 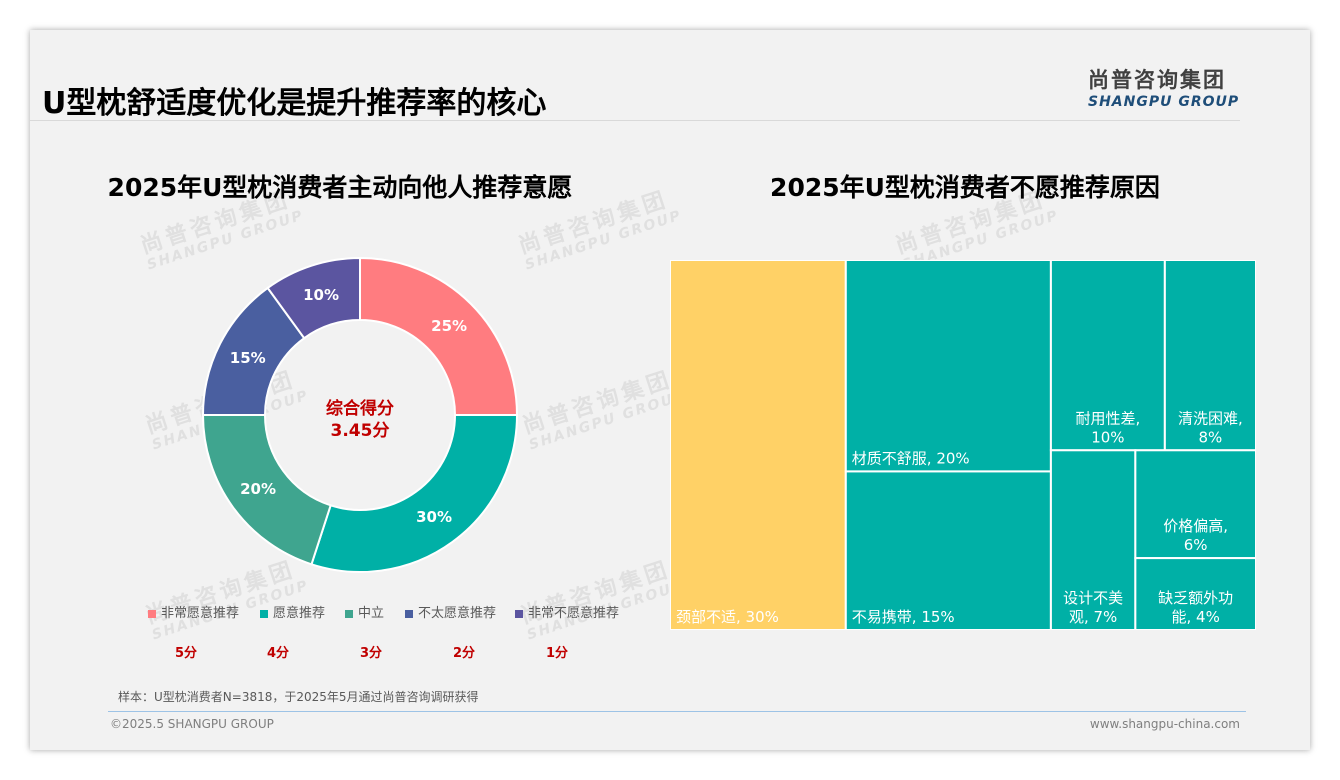 What do you see at coordinates (1196, 617) in the screenshot?
I see `treemap-cell-label: 能, 4%` at bounding box center [1196, 617].